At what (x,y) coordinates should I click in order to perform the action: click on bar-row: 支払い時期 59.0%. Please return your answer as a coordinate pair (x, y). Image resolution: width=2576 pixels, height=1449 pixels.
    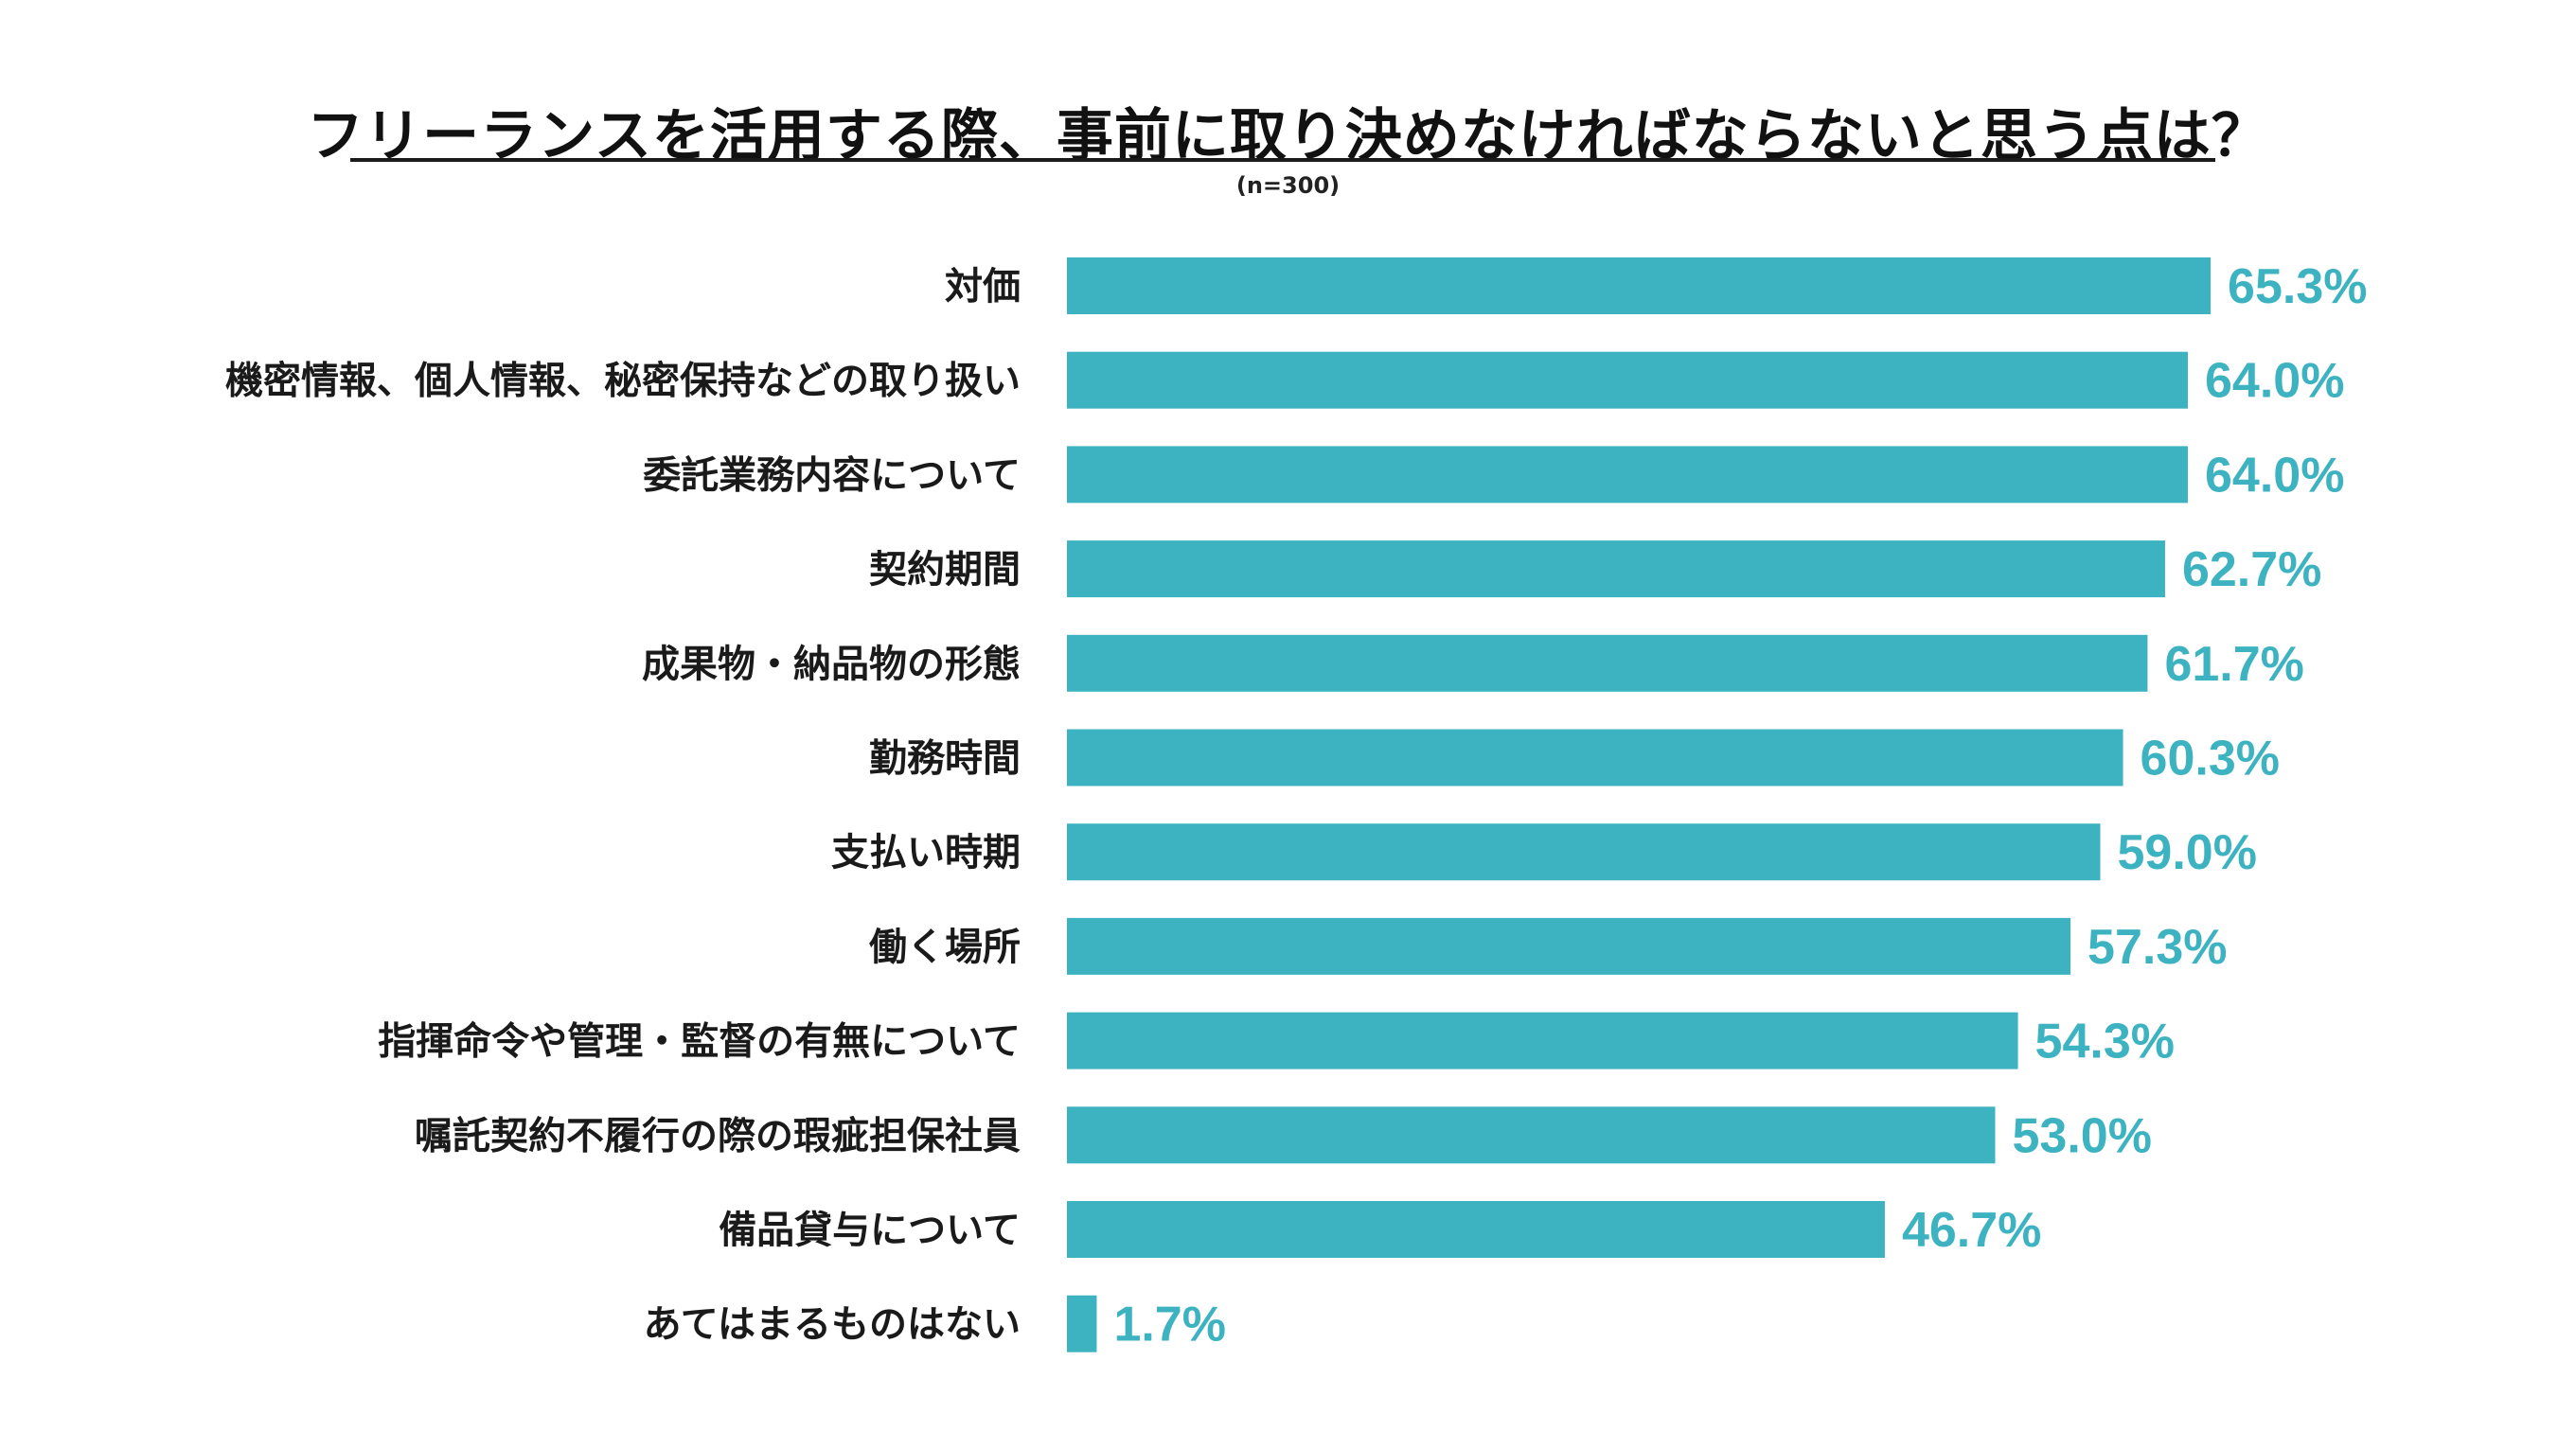
    Looking at the image, I should click on (1544, 852).